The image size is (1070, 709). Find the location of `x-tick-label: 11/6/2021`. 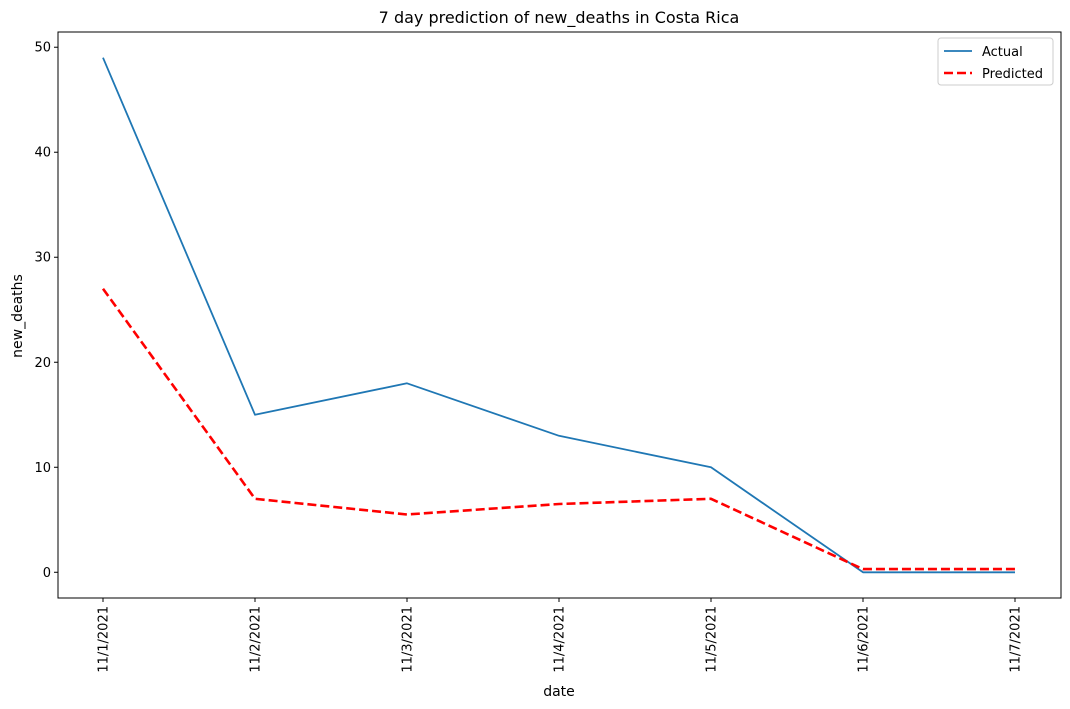

x-tick-label: 11/6/2021 is located at coordinates (864, 639).